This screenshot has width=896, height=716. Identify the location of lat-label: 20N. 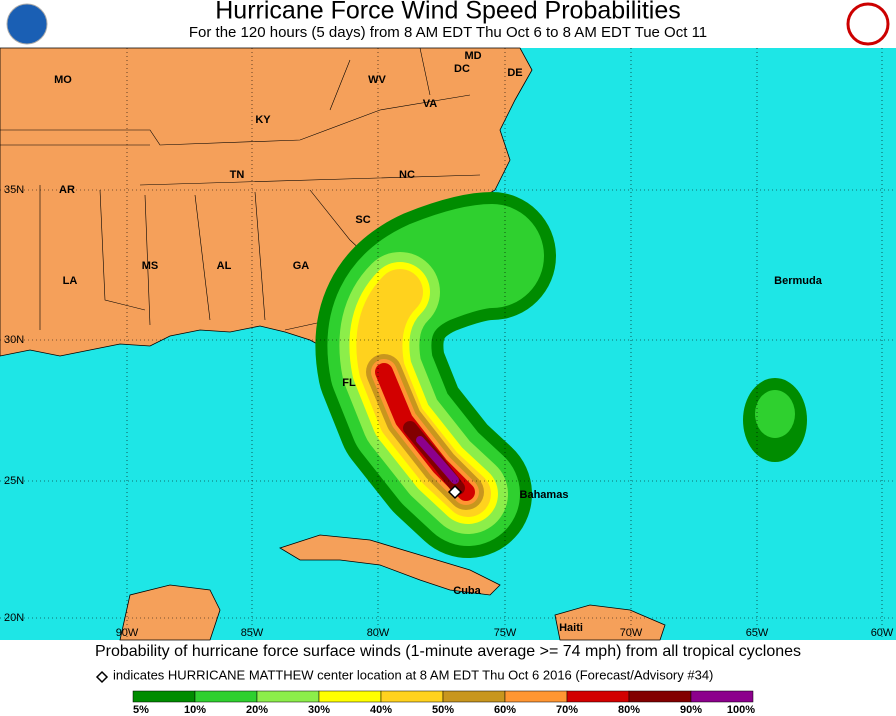
(14, 618).